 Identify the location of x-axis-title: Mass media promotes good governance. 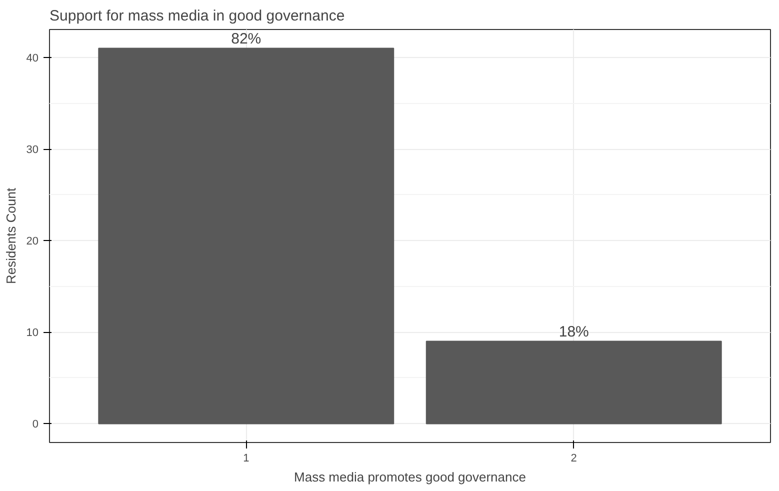
(410, 477).